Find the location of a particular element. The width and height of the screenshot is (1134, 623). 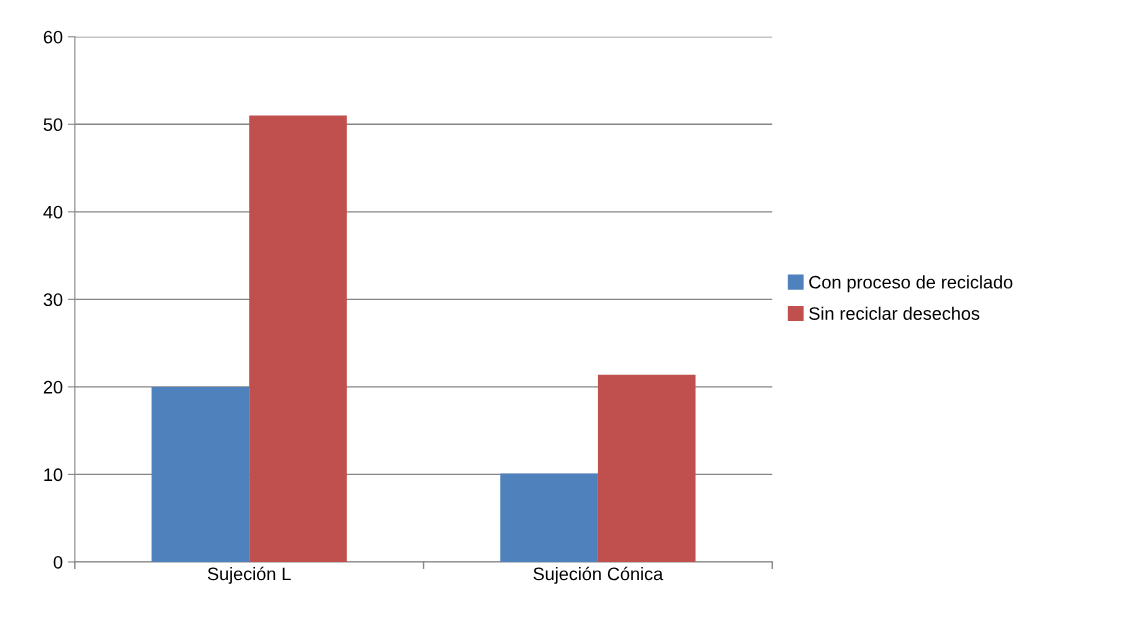

y-tick-label: 40 is located at coordinates (53, 212).